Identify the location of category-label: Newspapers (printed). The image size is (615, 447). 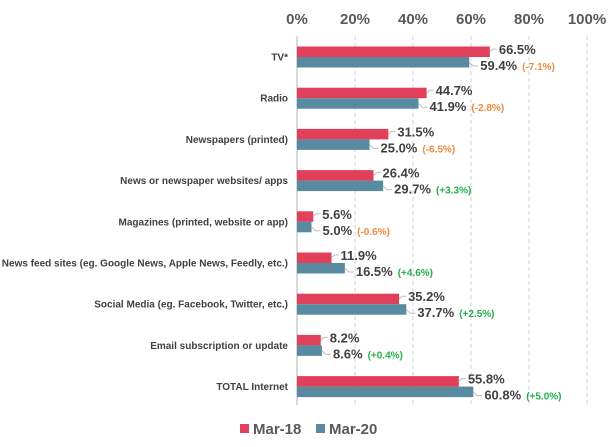
(237, 140).